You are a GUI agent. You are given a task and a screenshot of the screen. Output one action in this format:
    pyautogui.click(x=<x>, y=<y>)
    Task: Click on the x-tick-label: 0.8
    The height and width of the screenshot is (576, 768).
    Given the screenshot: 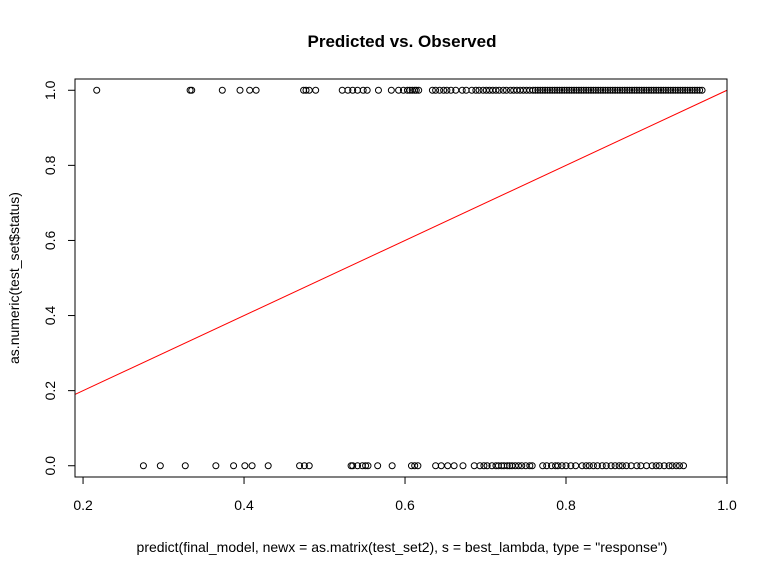 What is the action you would take?
    pyautogui.click(x=566, y=505)
    